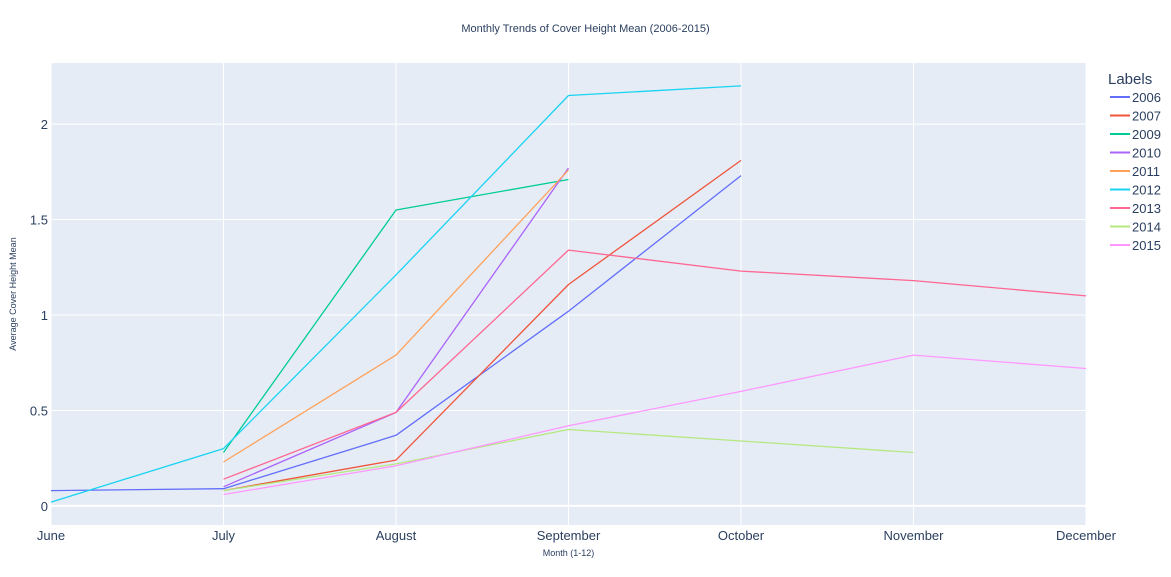 Image resolution: width=1171 pixels, height=577 pixels. I want to click on legend-title: Labels, so click(1130, 79).